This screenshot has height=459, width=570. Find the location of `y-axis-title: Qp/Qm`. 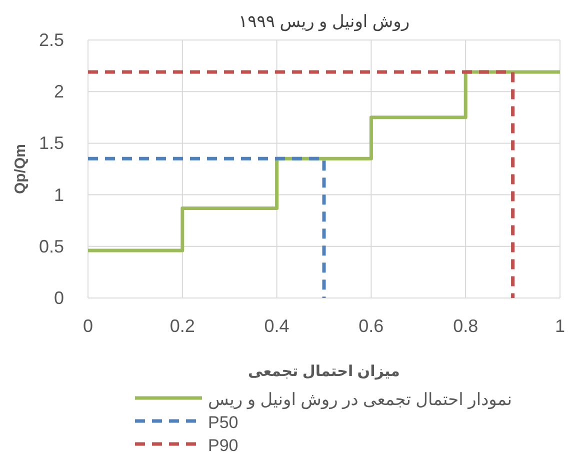

y-axis-title: Qp/Qm is located at coordinates (20, 169).